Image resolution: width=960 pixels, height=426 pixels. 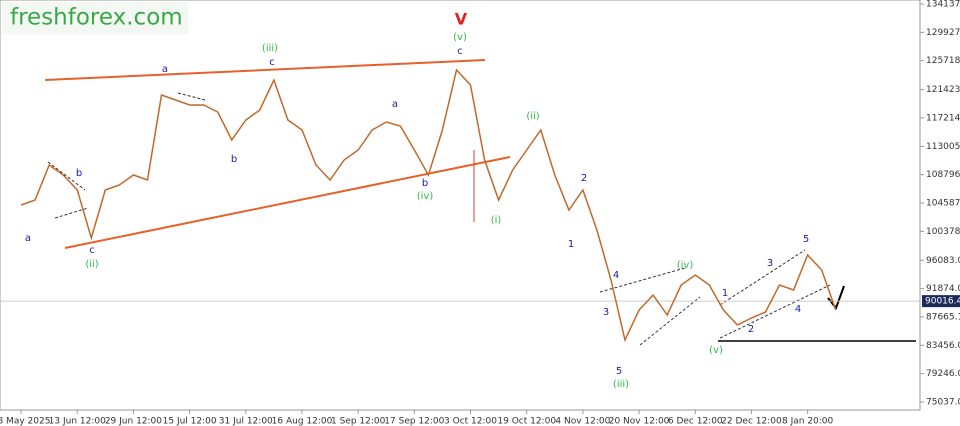 What do you see at coordinates (943, 33) in the screenshot?
I see `y-tick-label: 129927.00` at bounding box center [943, 33].